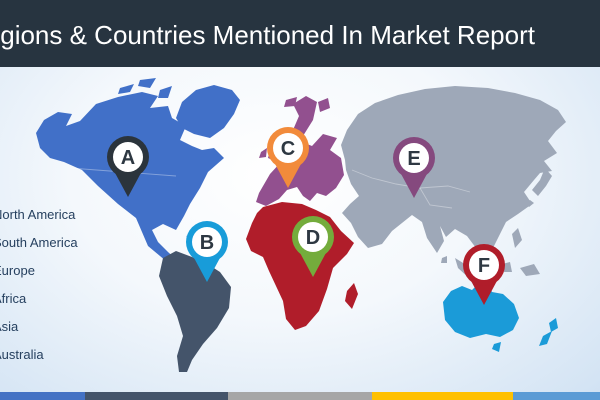 The width and height of the screenshot is (600, 400). I want to click on strip-segment-gray, so click(300, 396).